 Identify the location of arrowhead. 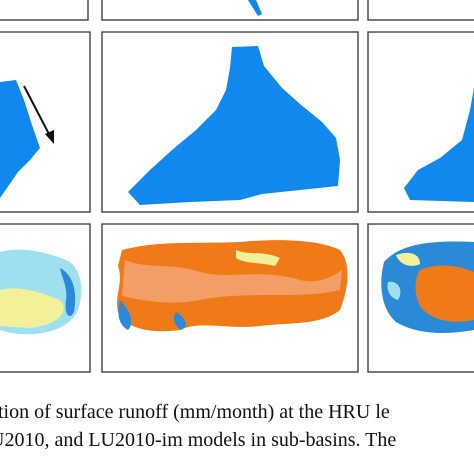
(49, 137).